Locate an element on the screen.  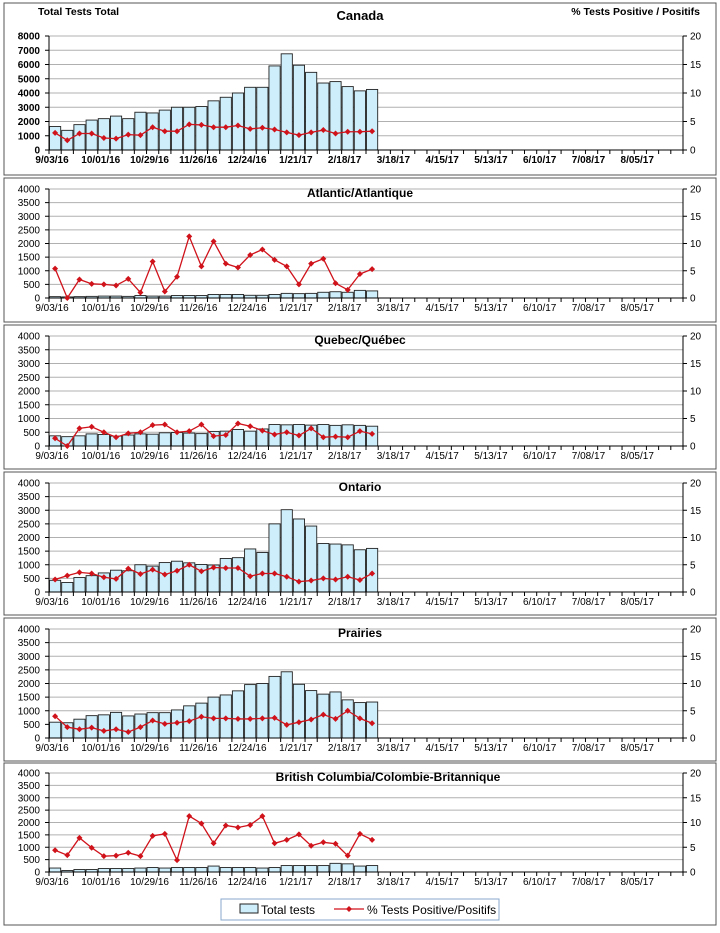
x-tick-label: 11/26/16 is located at coordinates (198, 456).